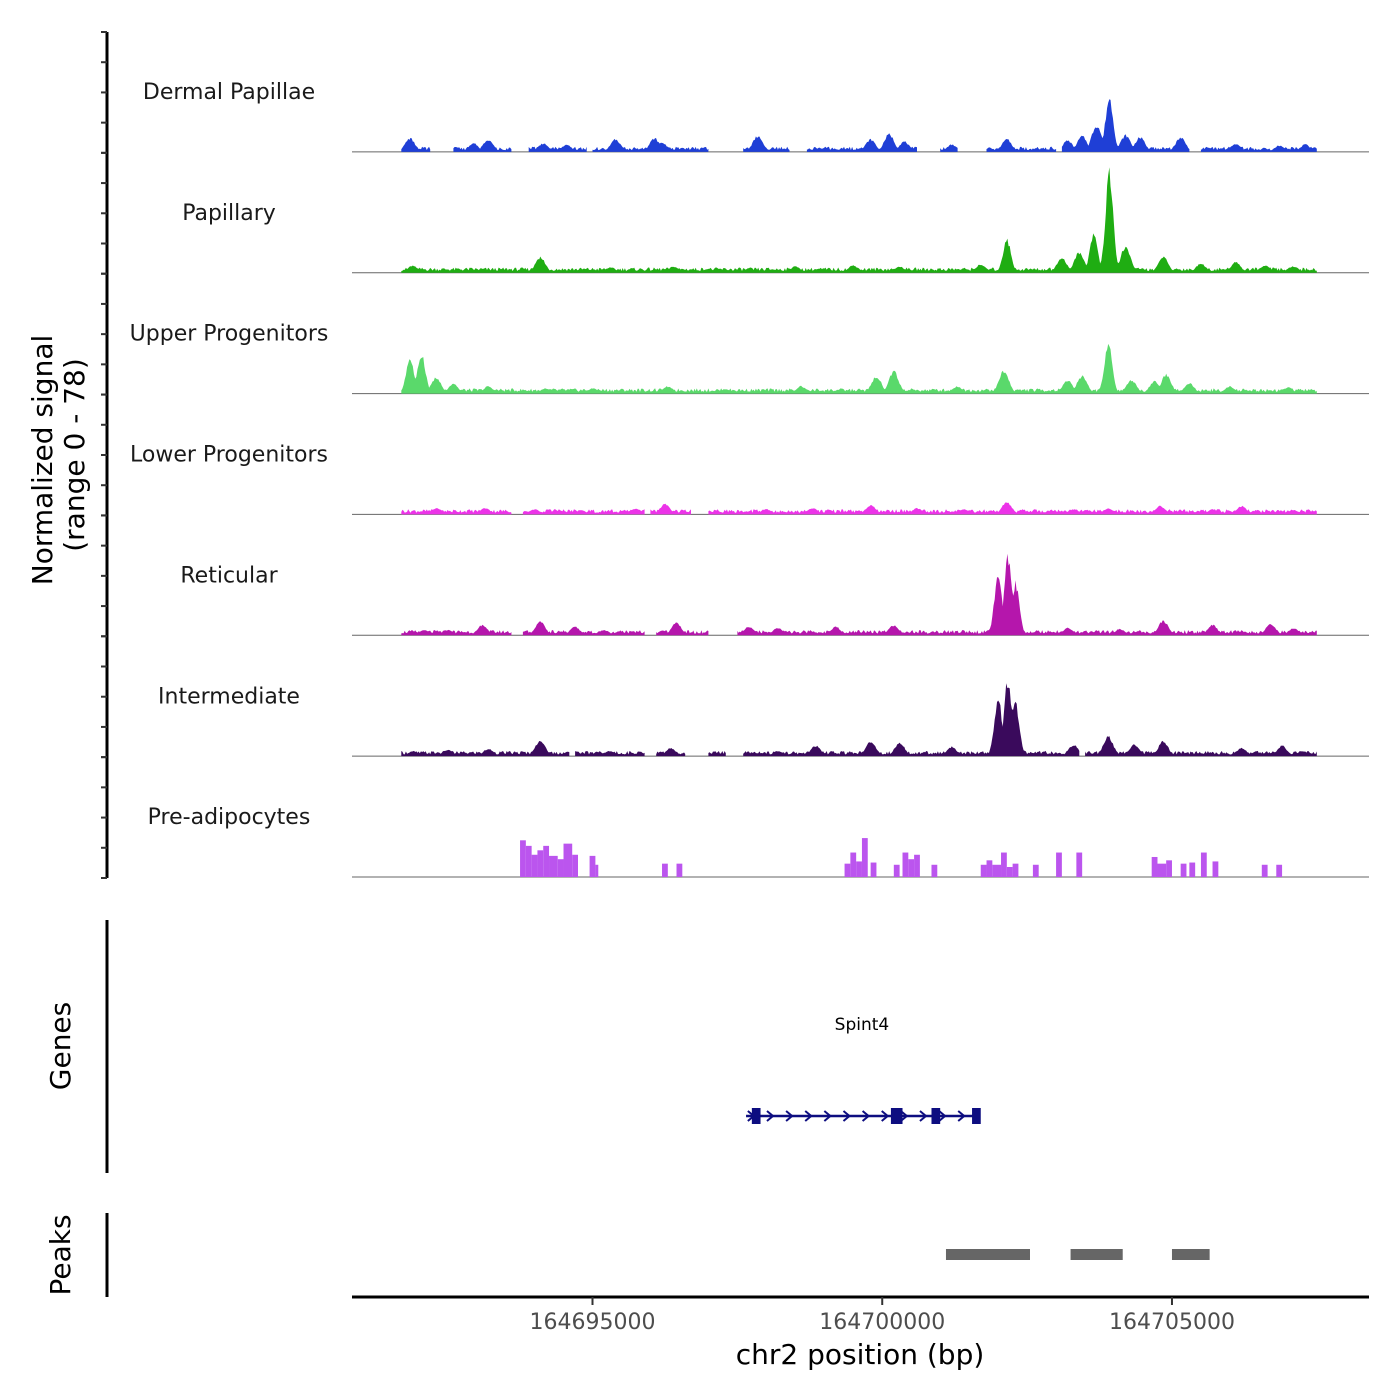  I want to click on genes-track-title: Genes, so click(60, 1046).